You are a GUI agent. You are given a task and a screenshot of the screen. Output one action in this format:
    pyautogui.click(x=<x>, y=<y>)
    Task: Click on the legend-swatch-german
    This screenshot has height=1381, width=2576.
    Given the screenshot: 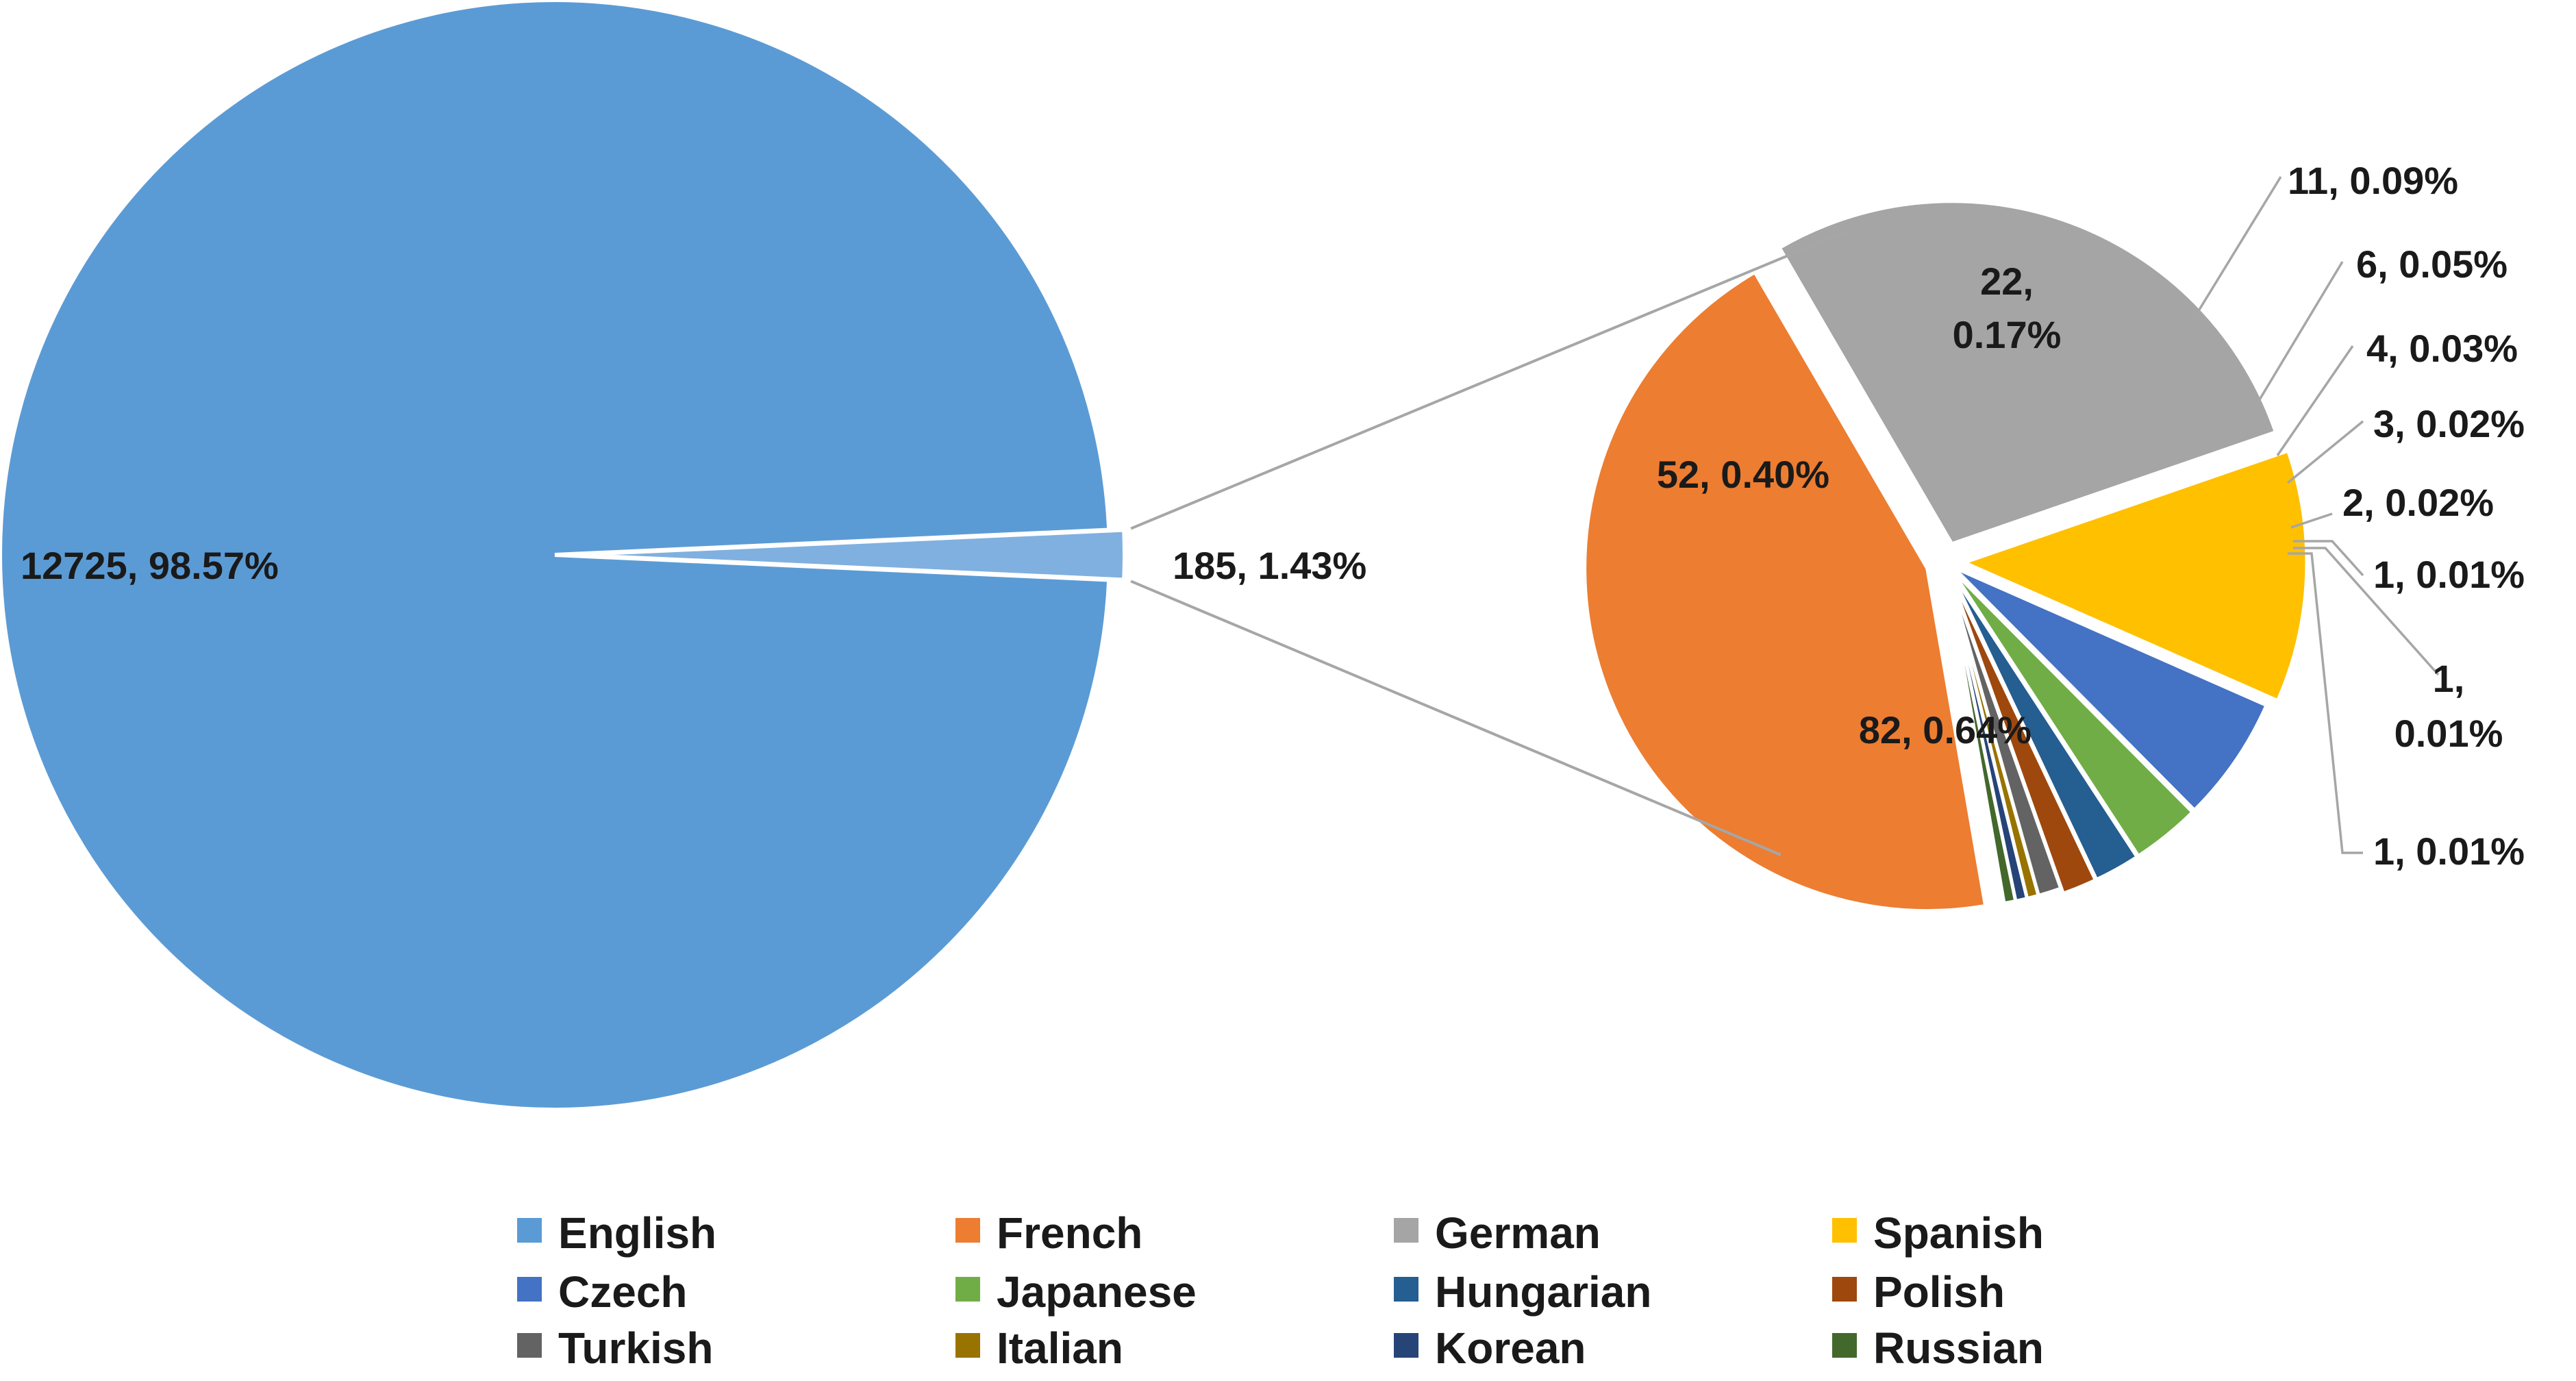 What is the action you would take?
    pyautogui.click(x=1406, y=1230)
    